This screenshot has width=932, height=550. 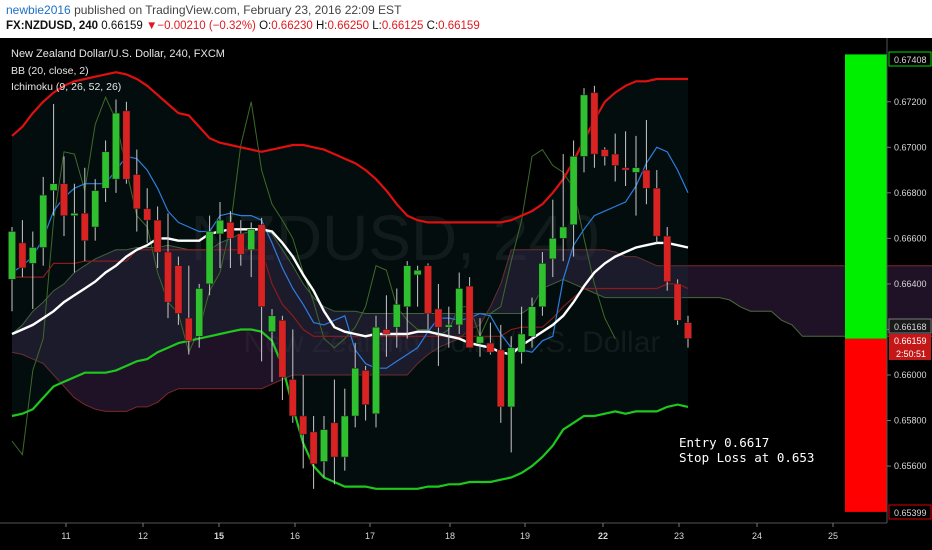 What do you see at coordinates (206, 26) in the screenshot?
I see `change-value: −0.00210 (−0.32%)` at bounding box center [206, 26].